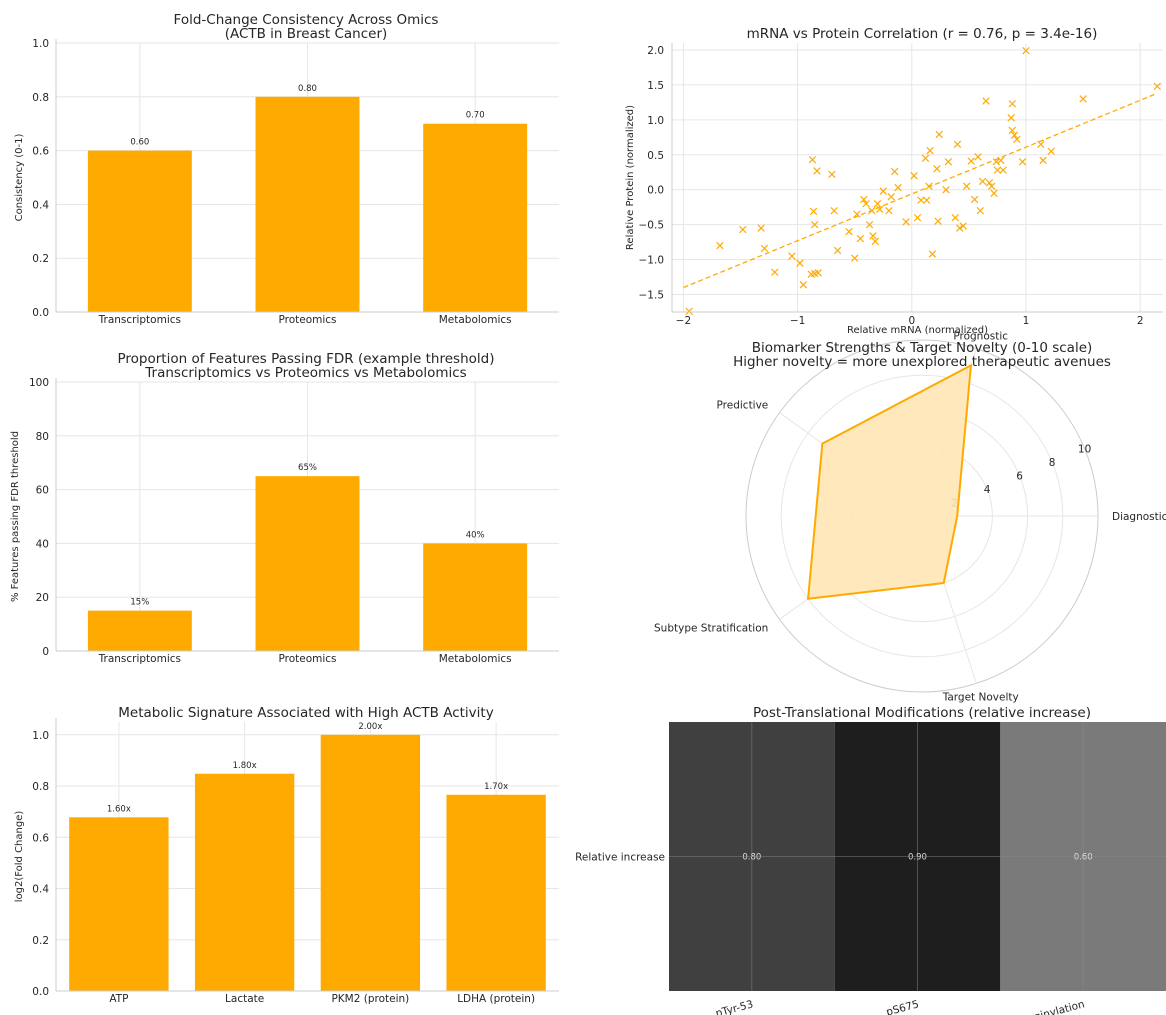  Describe the element at coordinates (630, 177) in the screenshot. I see `y-axis-label: Relative Protein (normalized)` at that location.